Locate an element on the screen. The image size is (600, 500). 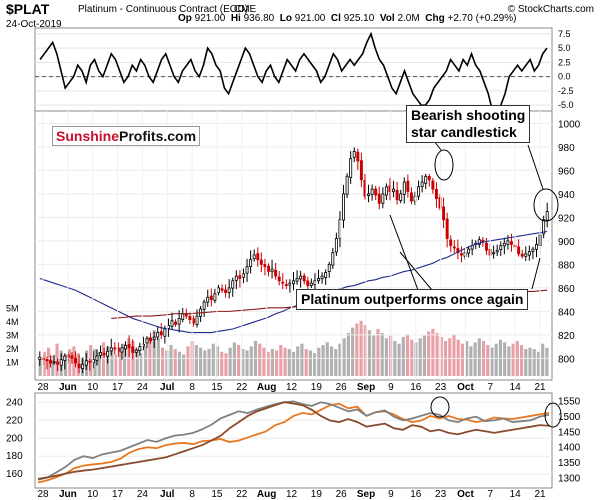
comparison-right-tick-label: 1450 is located at coordinates (569, 432).